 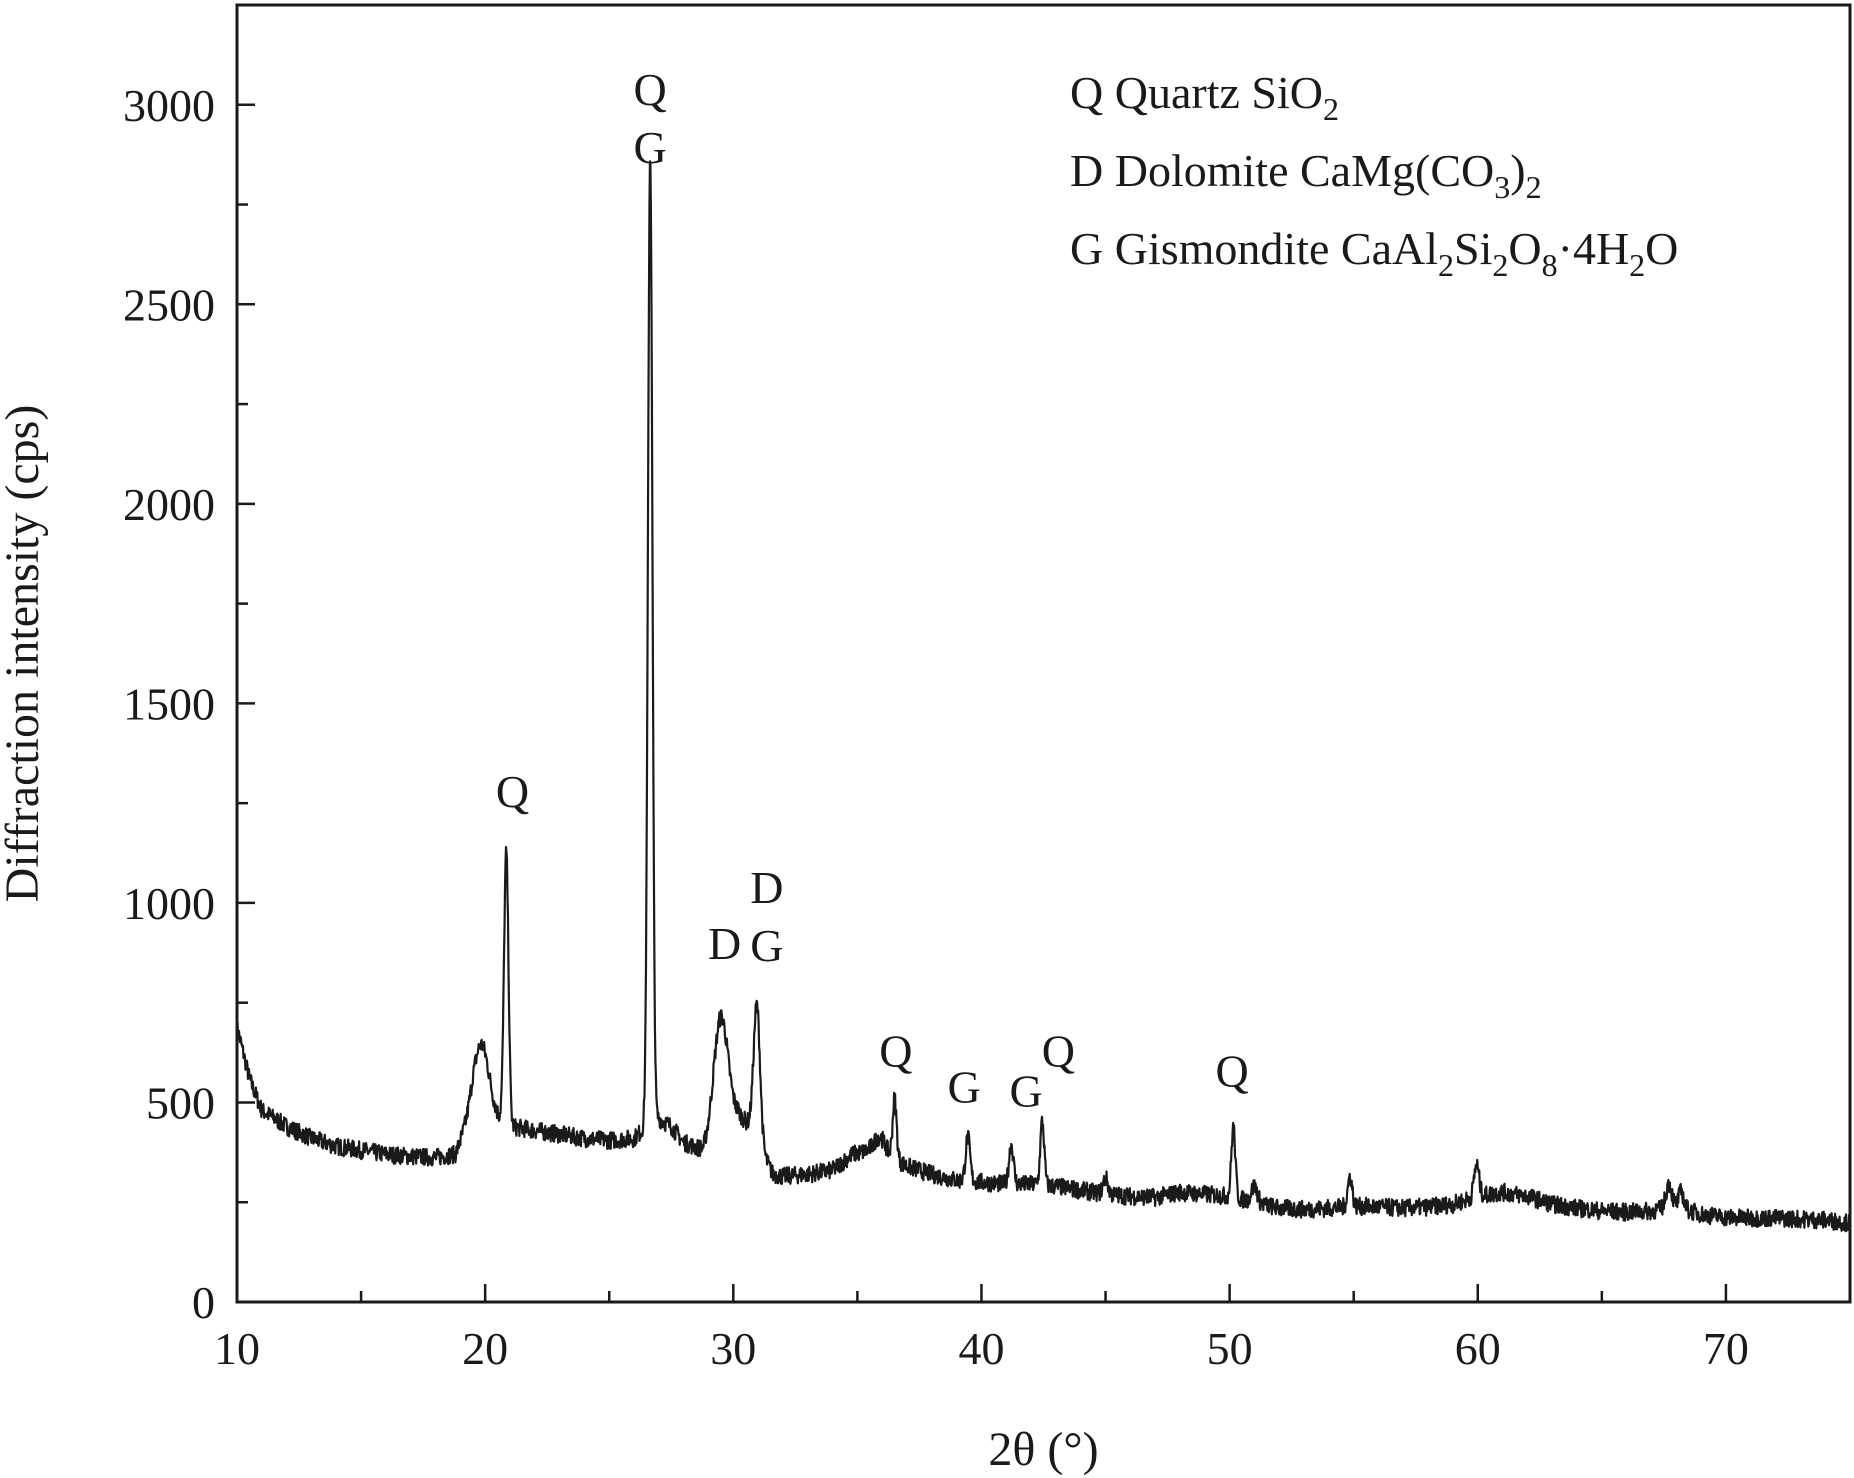 I want to click on x-tick-label: 10, so click(x=237, y=1348).